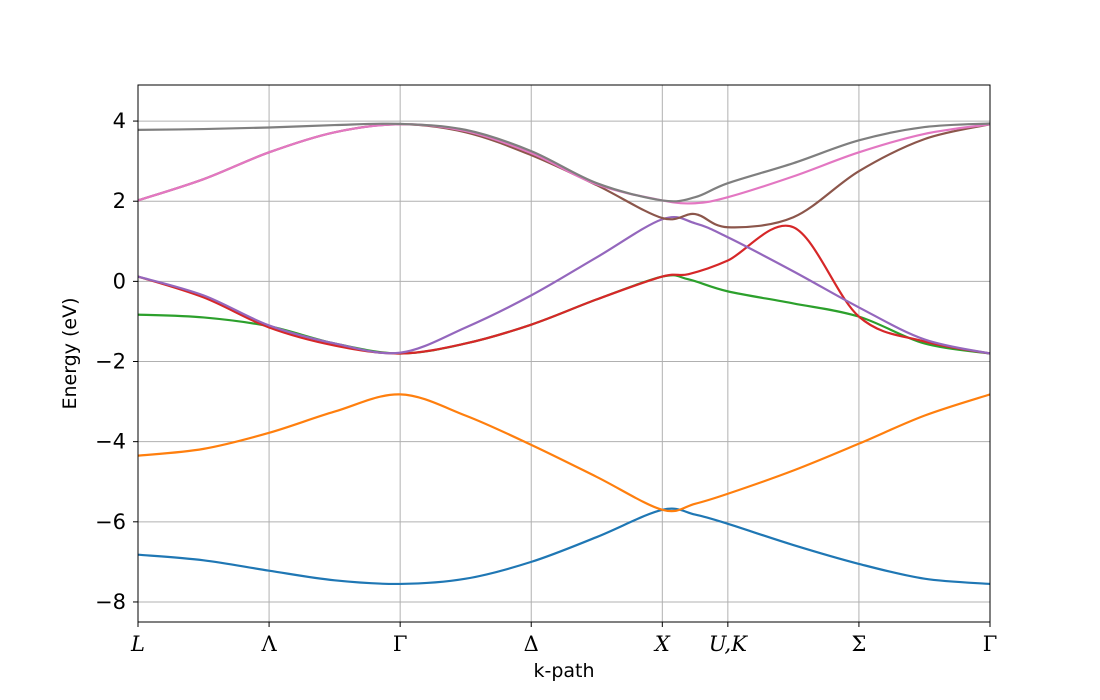 The height and width of the screenshot is (700, 1100). Describe the element at coordinates (110, 442) in the screenshot. I see `y-tick-label: −4` at that location.